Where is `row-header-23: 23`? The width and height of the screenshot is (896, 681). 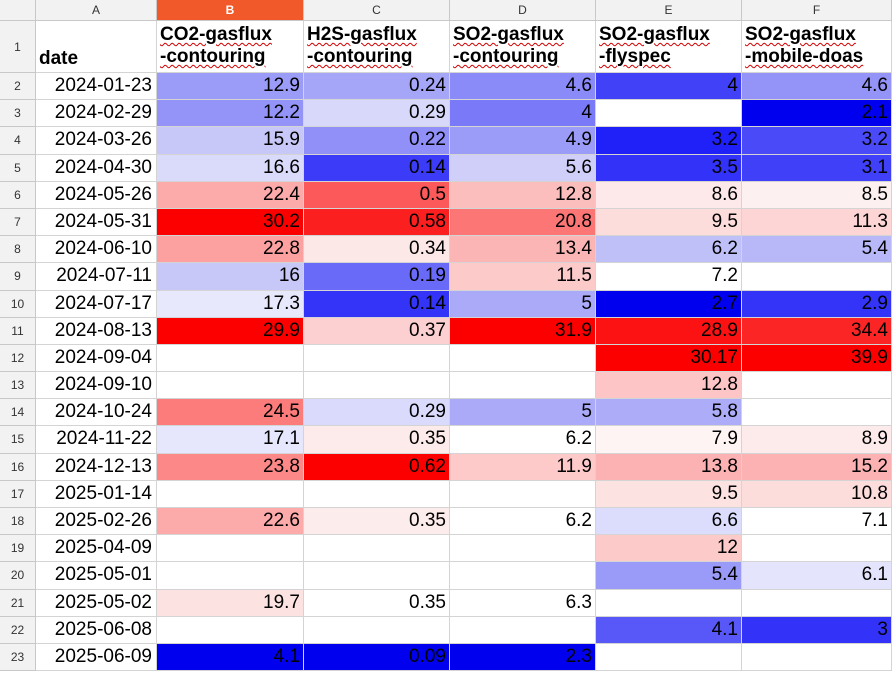
row-header-23: 23 is located at coordinates (18, 657).